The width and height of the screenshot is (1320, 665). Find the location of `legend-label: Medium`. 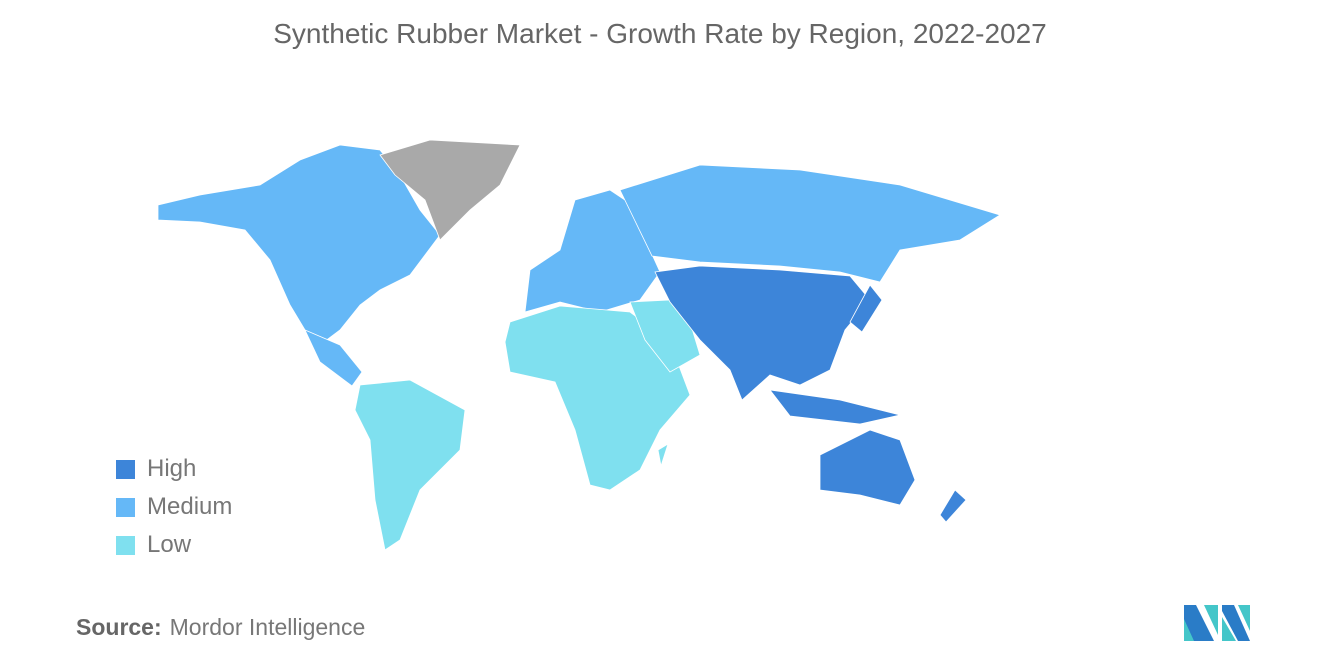

legend-label: Medium is located at coordinates (190, 506).